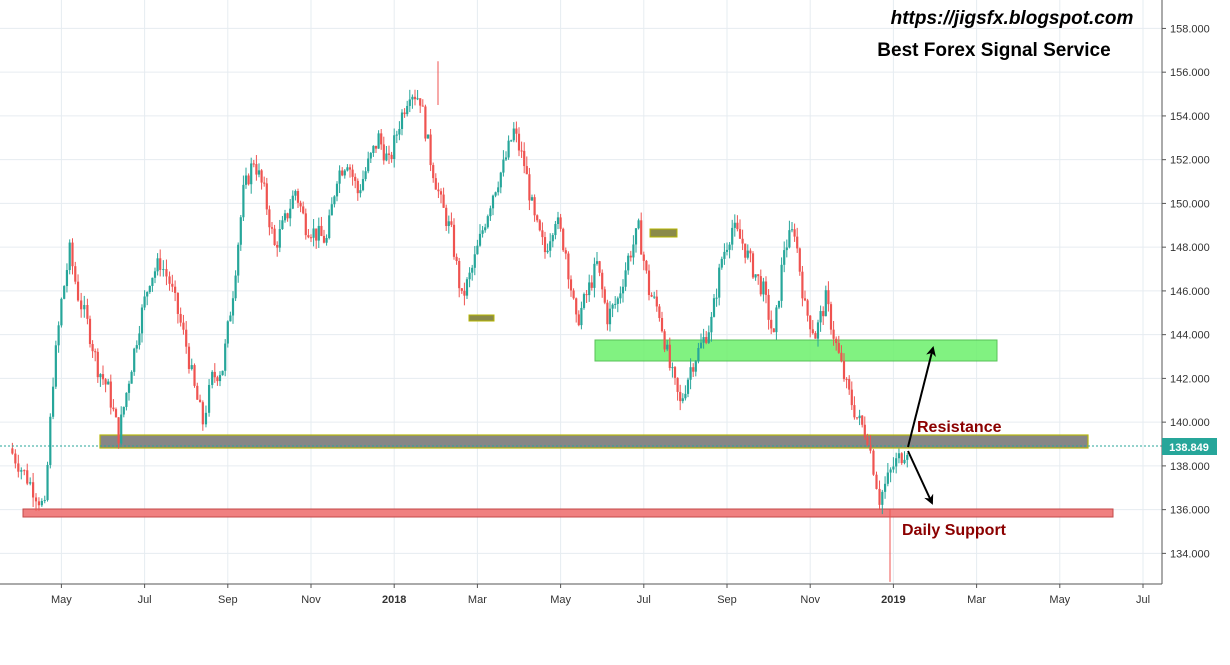 This screenshot has width=1230, height=665. I want to click on support-zone, so click(568, 513).